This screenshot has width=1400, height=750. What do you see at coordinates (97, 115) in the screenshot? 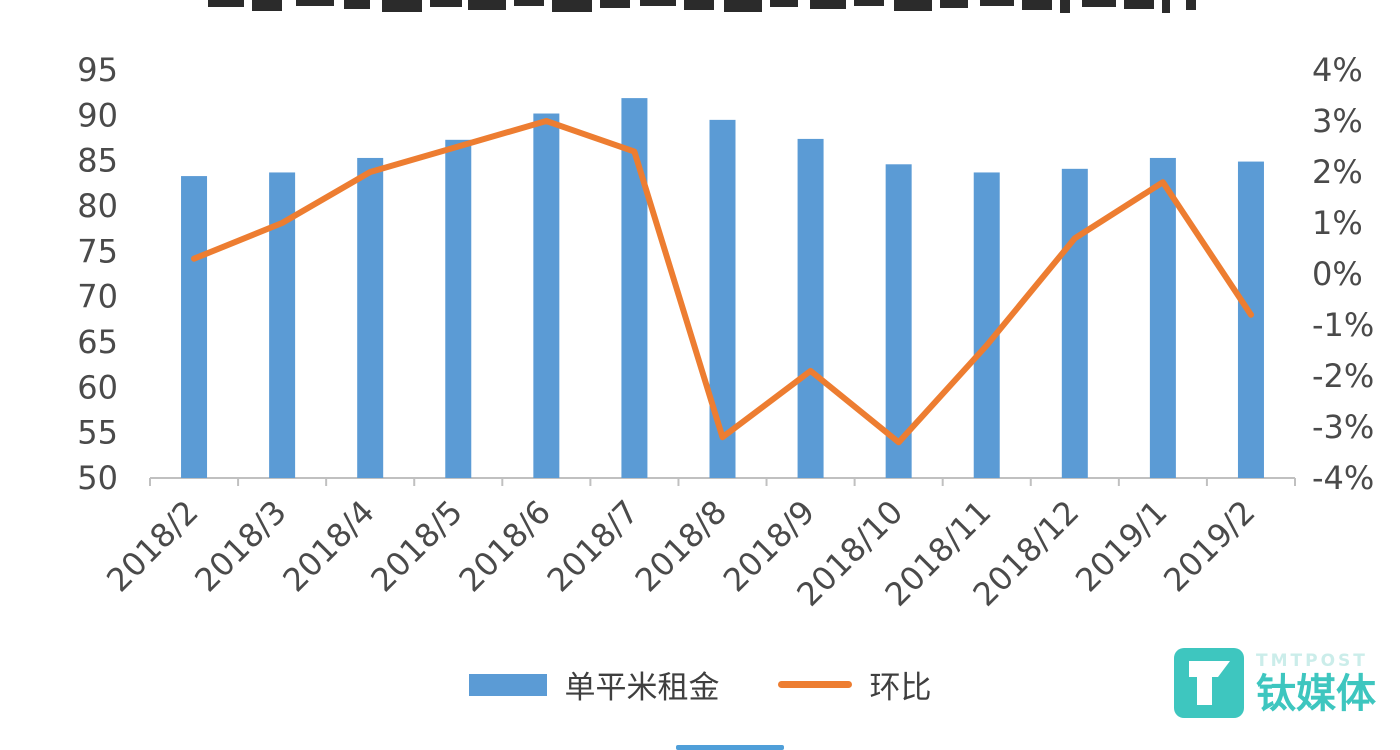
I see `svg-text: 90` at bounding box center [97, 115].